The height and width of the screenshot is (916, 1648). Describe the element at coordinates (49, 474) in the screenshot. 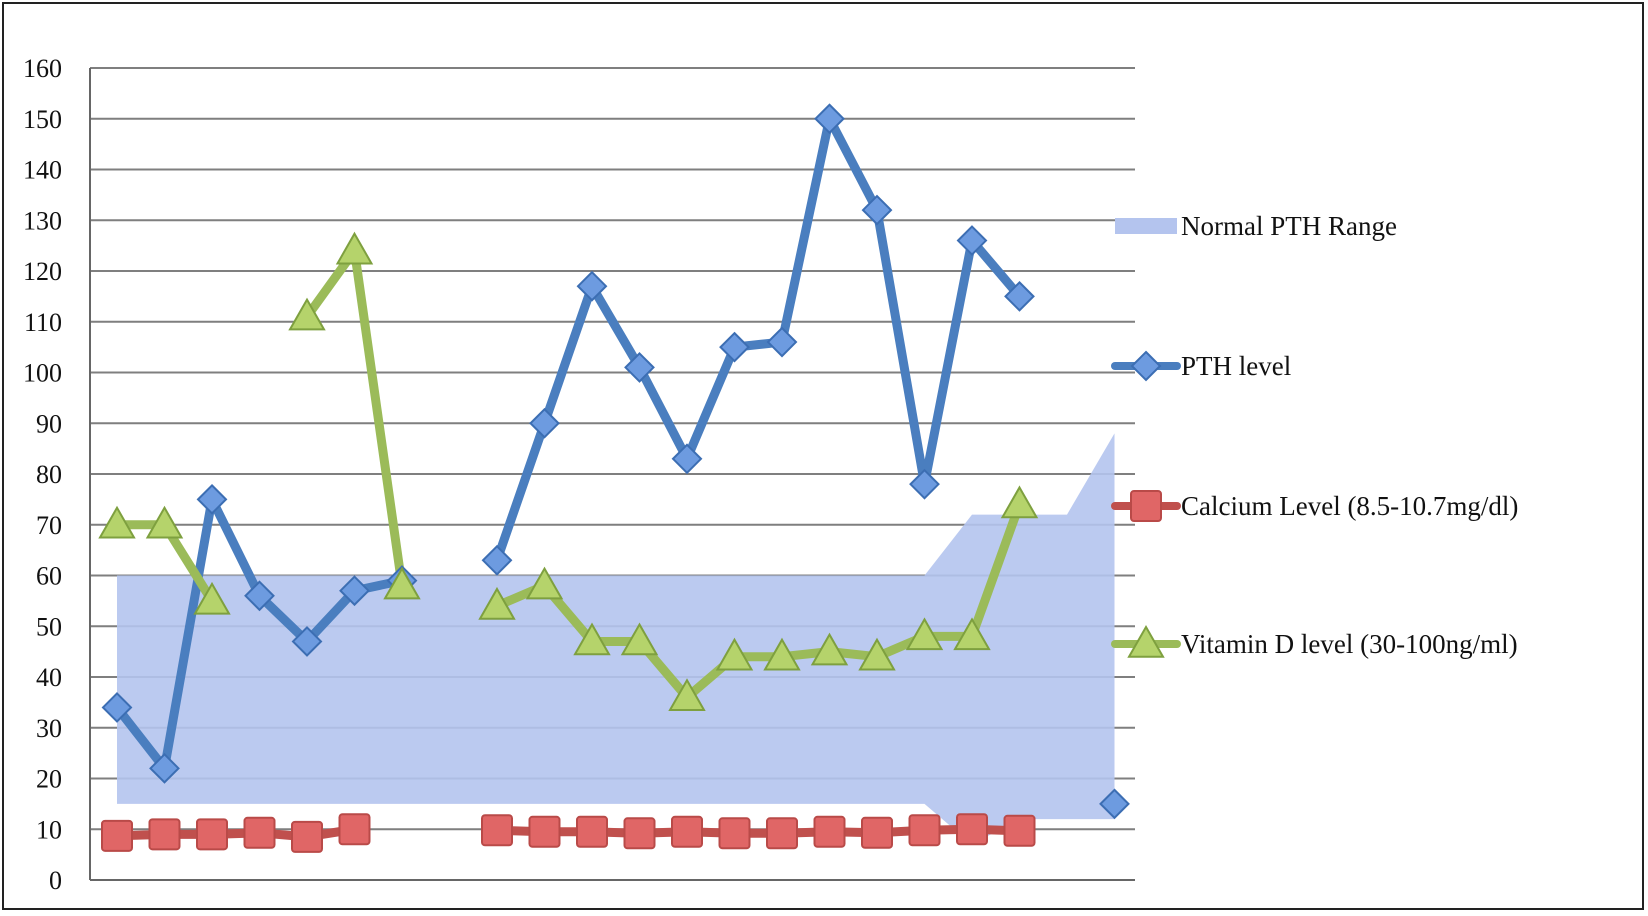

I see `y-tick-label: 80` at that location.